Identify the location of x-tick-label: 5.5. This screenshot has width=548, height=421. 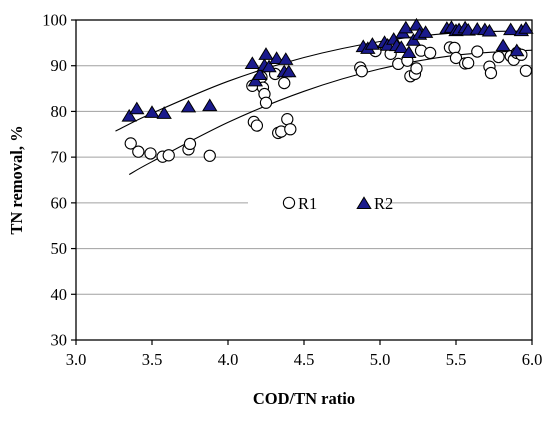
(456, 359).